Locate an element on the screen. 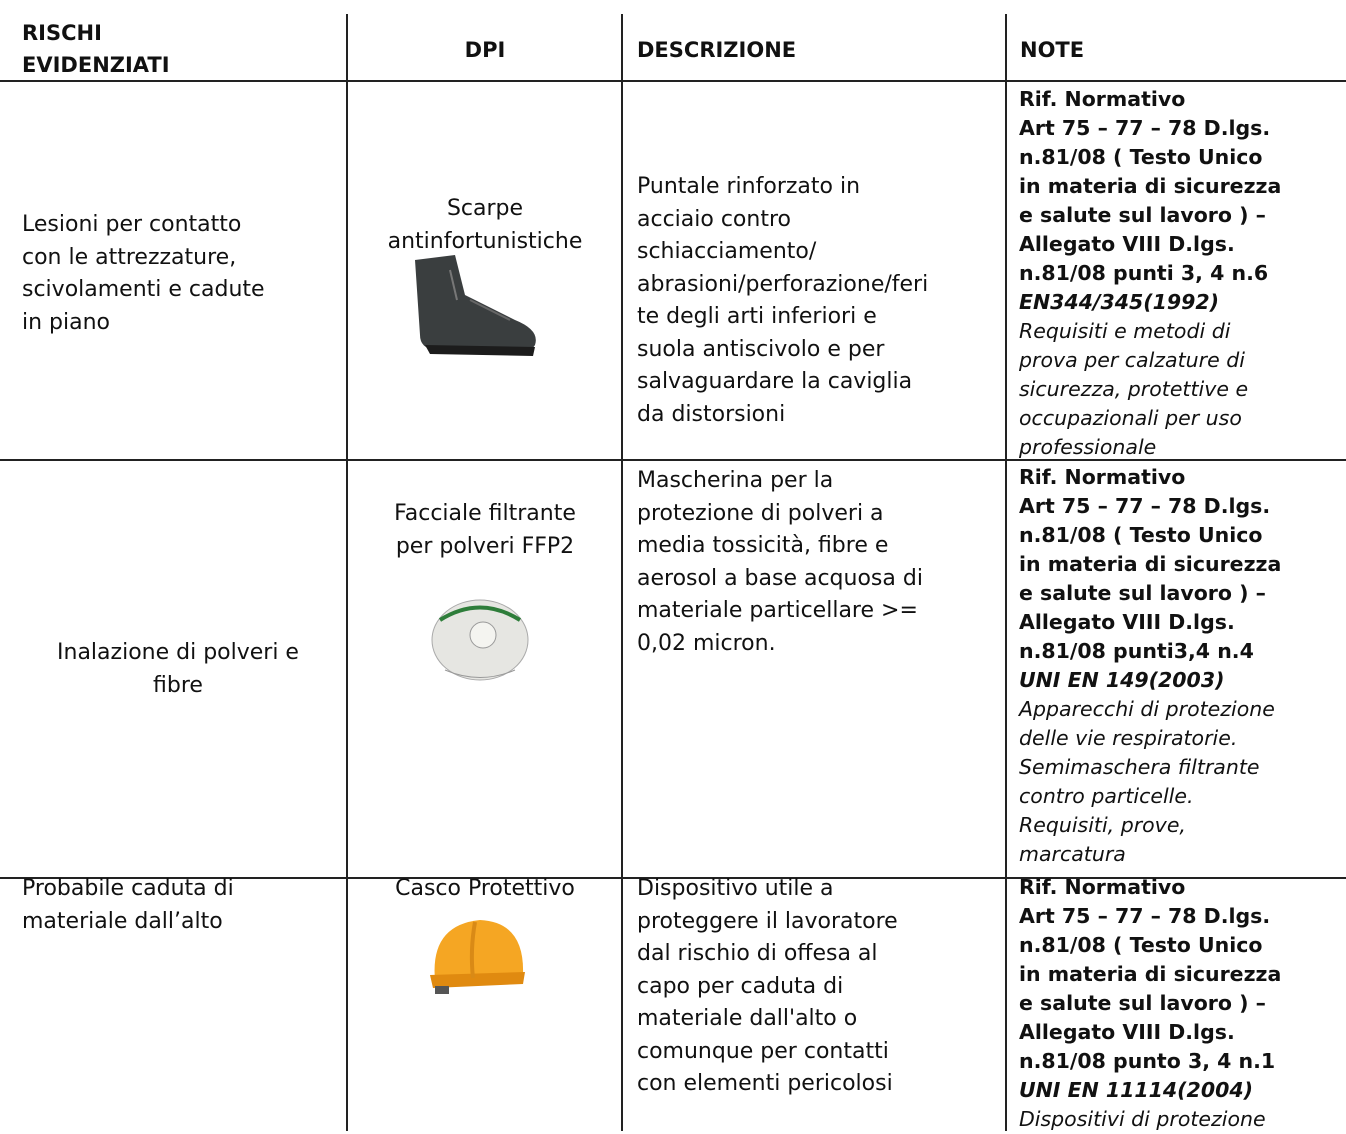  note-reference: n.81/08 punti3,4 n.4 is located at coordinates (1136, 651).